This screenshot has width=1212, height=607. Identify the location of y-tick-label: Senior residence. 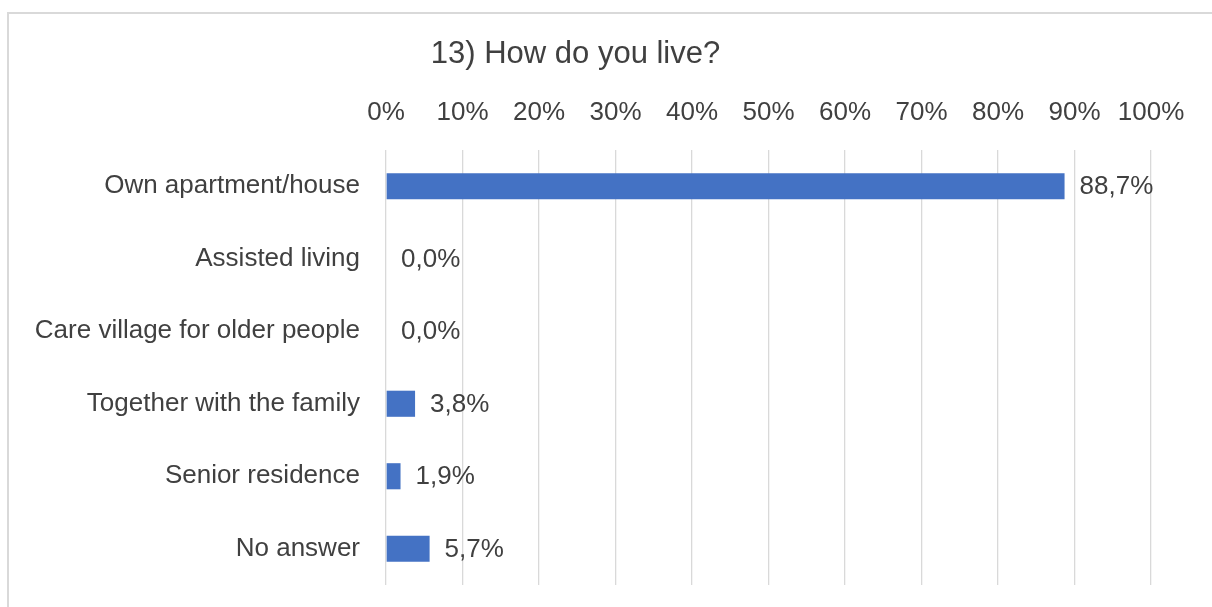
(262, 474).